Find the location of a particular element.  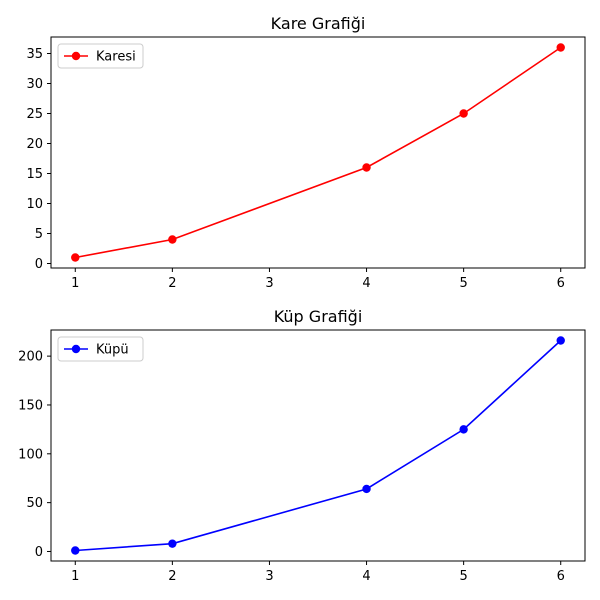

chart-top-legend is located at coordinates (100, 56).